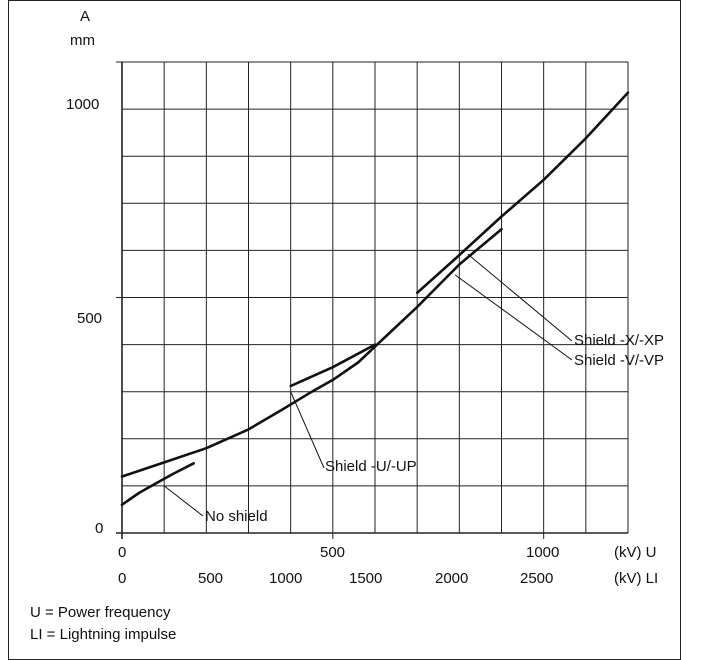 The height and width of the screenshot is (660, 702). Describe the element at coordinates (99, 528) in the screenshot. I see `y-tick-label: 0` at that location.